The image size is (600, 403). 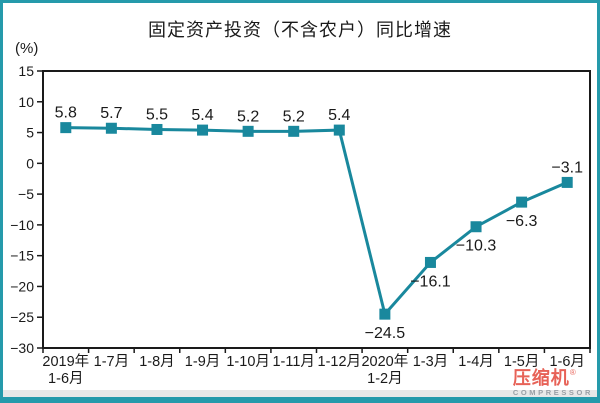 I want to click on watermark: 压缩机® COMPRESSOR, so click(x=552, y=382).